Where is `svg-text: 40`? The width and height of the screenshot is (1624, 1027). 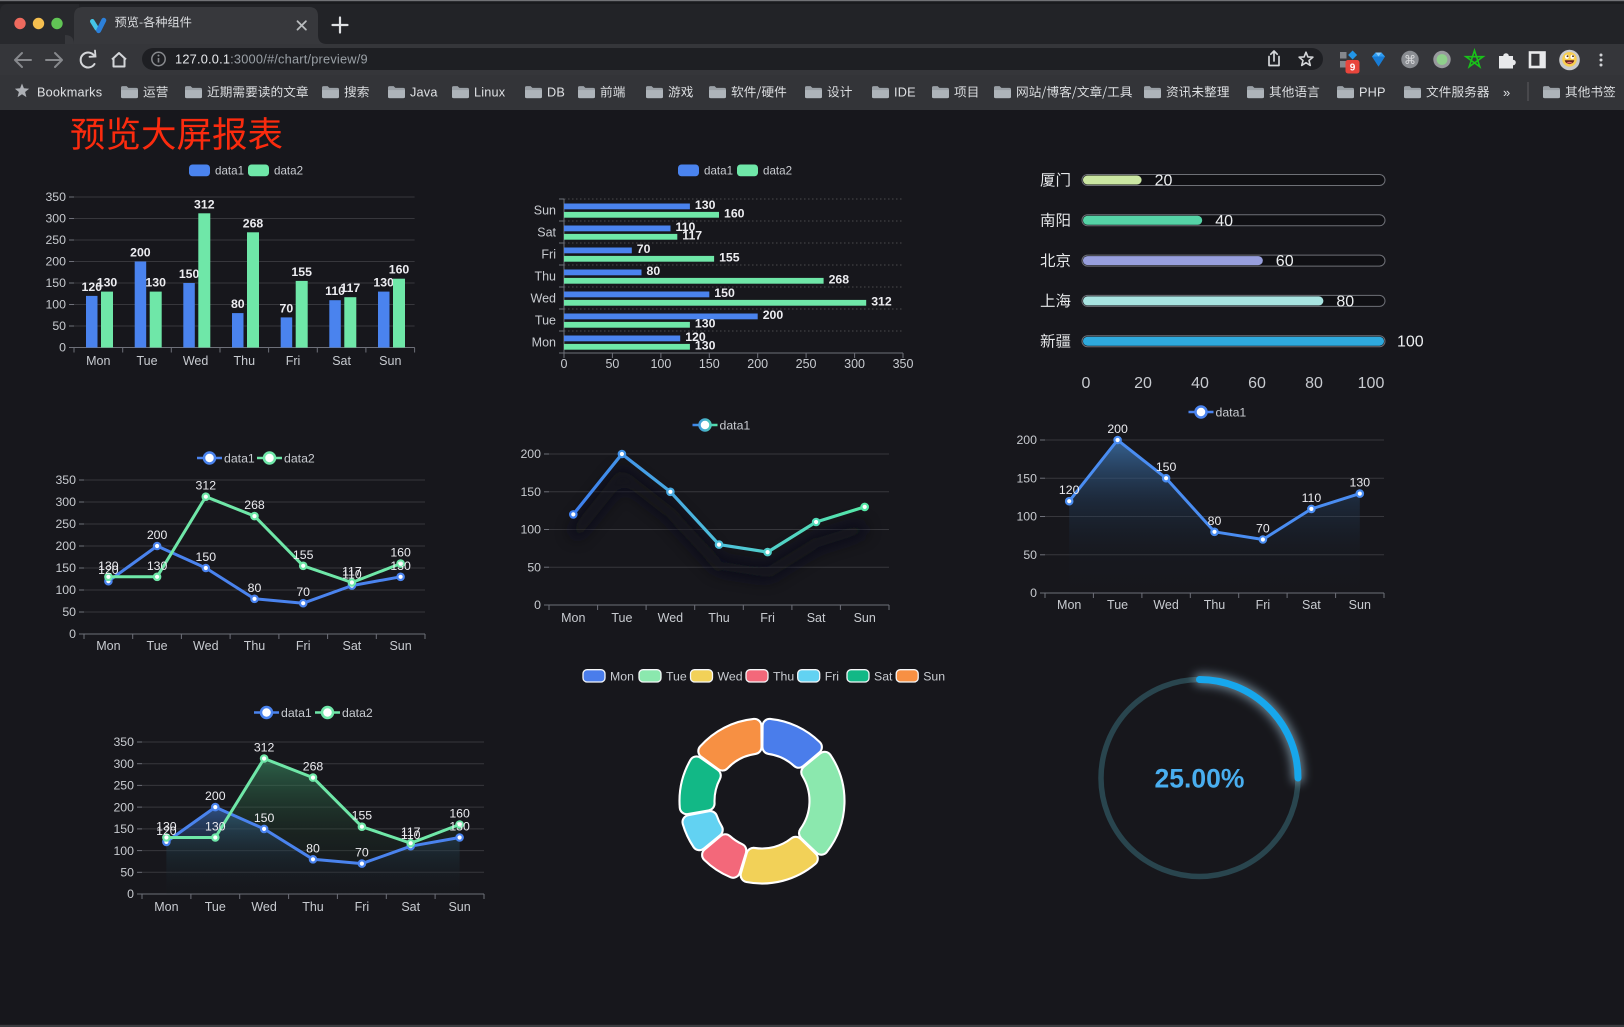 svg-text: 40 is located at coordinates (1200, 383).